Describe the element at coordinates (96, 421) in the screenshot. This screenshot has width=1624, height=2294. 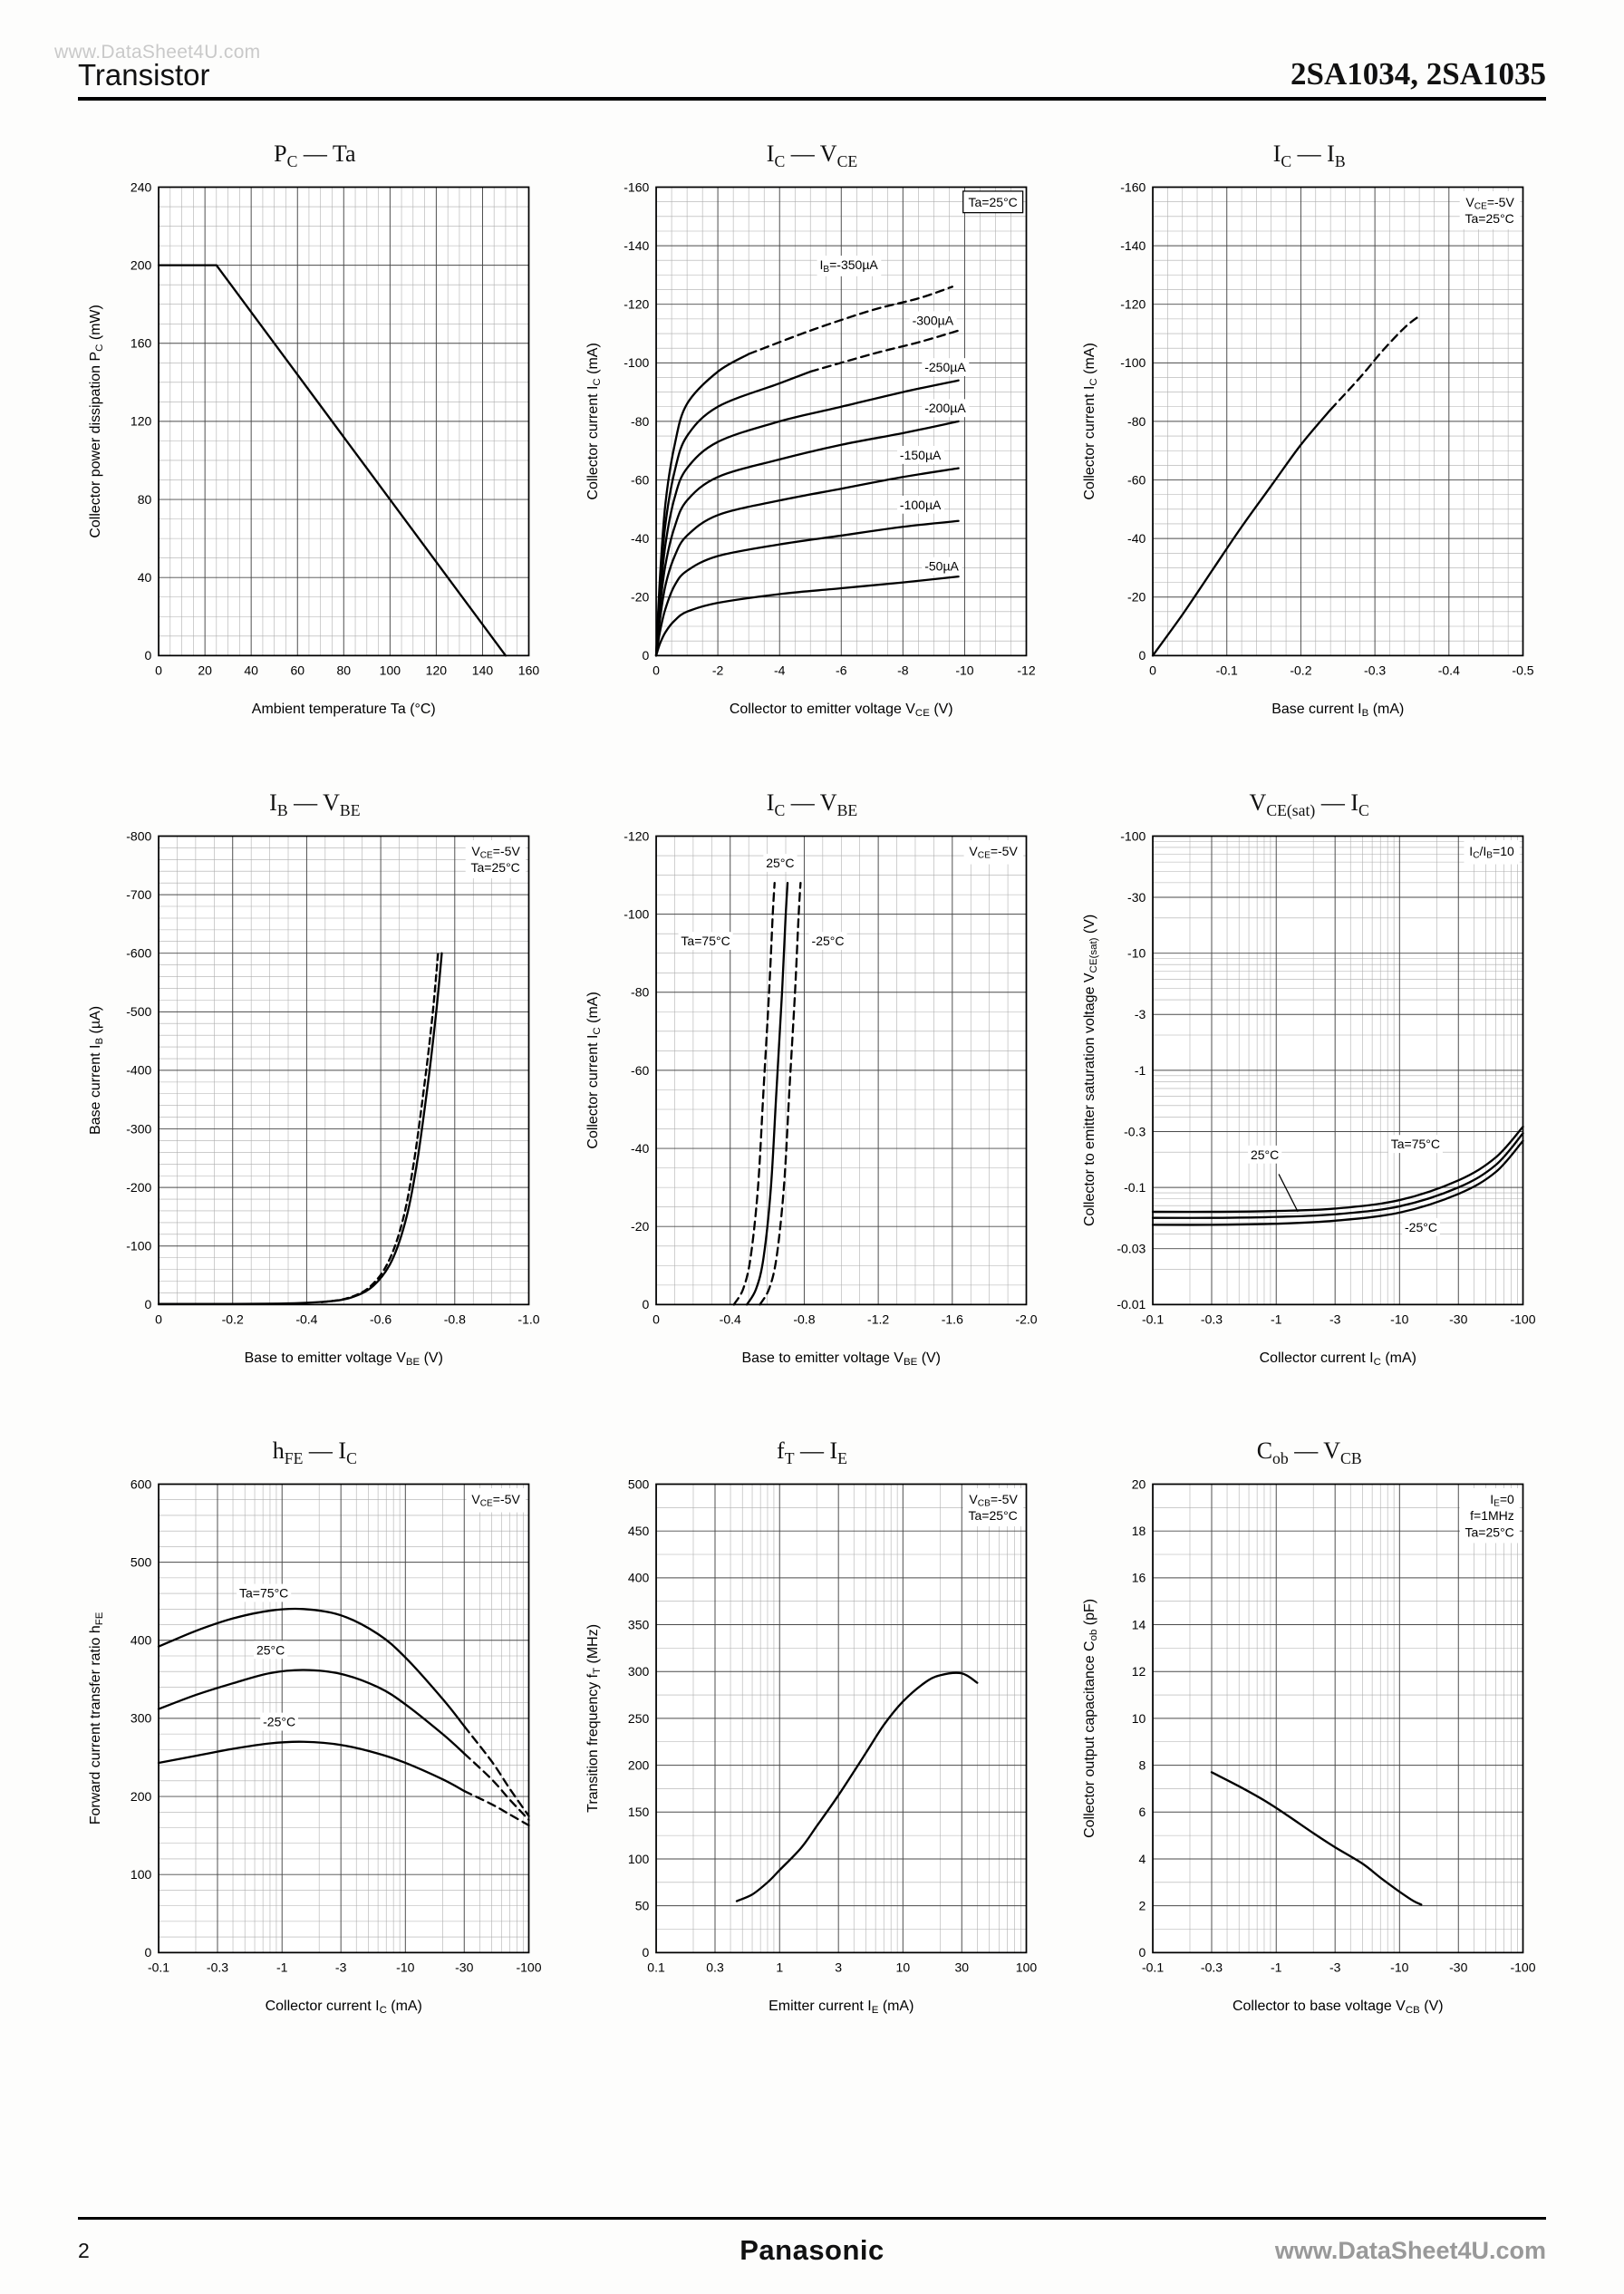
I see `svg-text:Collector power dissipation P: Collector power dissipation PC (mW)` at that location.